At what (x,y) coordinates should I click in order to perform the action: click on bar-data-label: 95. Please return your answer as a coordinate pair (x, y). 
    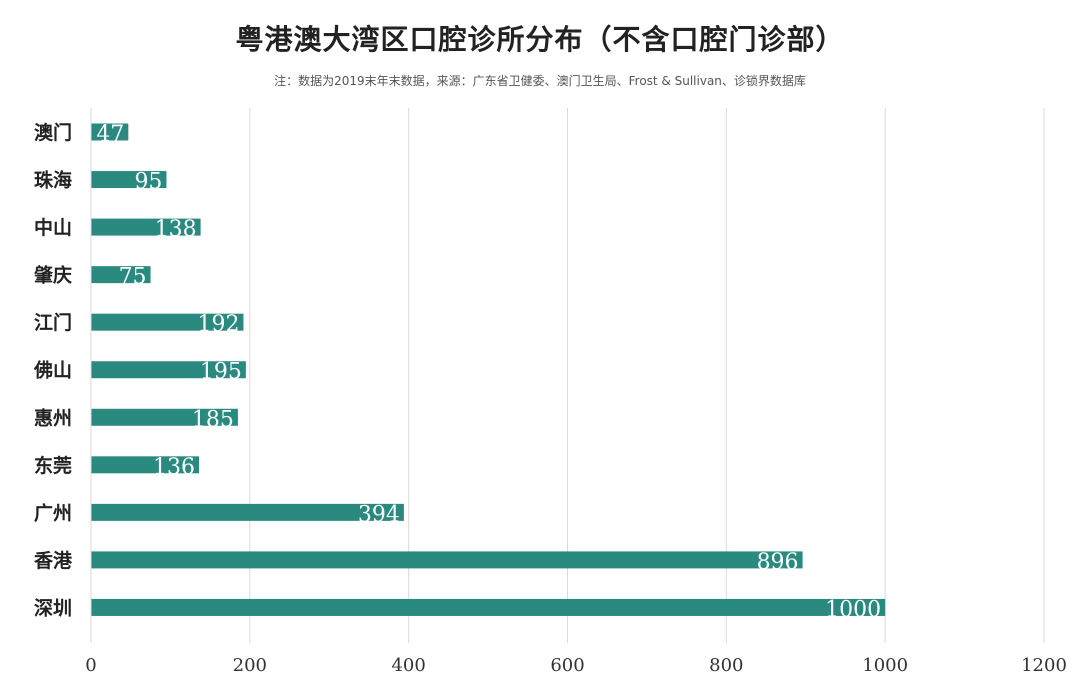
    Looking at the image, I should click on (148, 182).